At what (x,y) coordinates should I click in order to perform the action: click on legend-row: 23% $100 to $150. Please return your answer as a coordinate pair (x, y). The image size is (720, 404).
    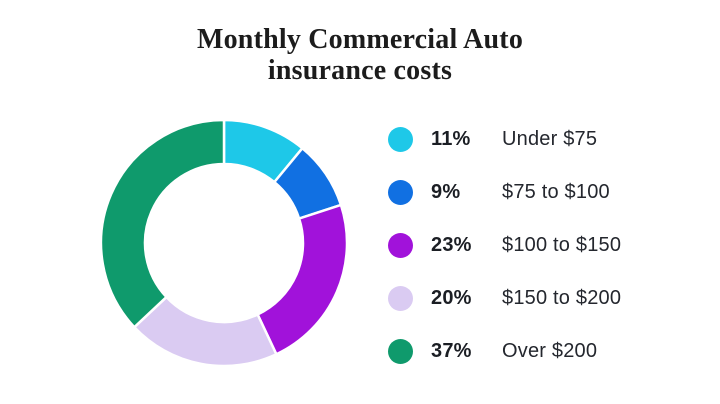
    Looking at the image, I should click on (504, 245).